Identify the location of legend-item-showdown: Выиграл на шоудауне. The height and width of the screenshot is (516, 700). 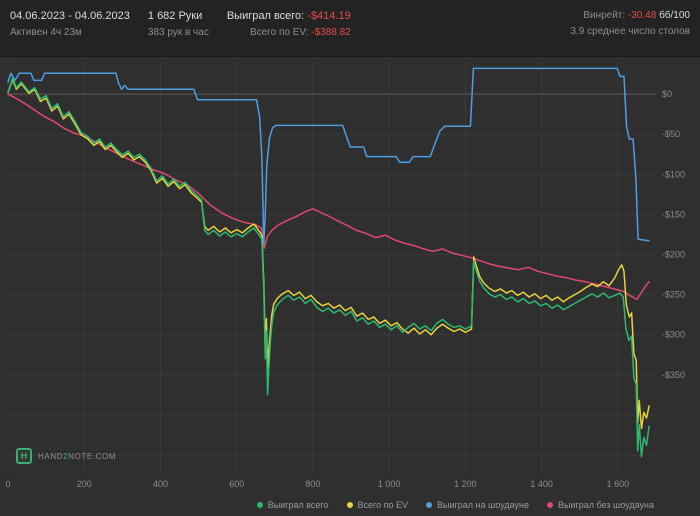
(477, 505).